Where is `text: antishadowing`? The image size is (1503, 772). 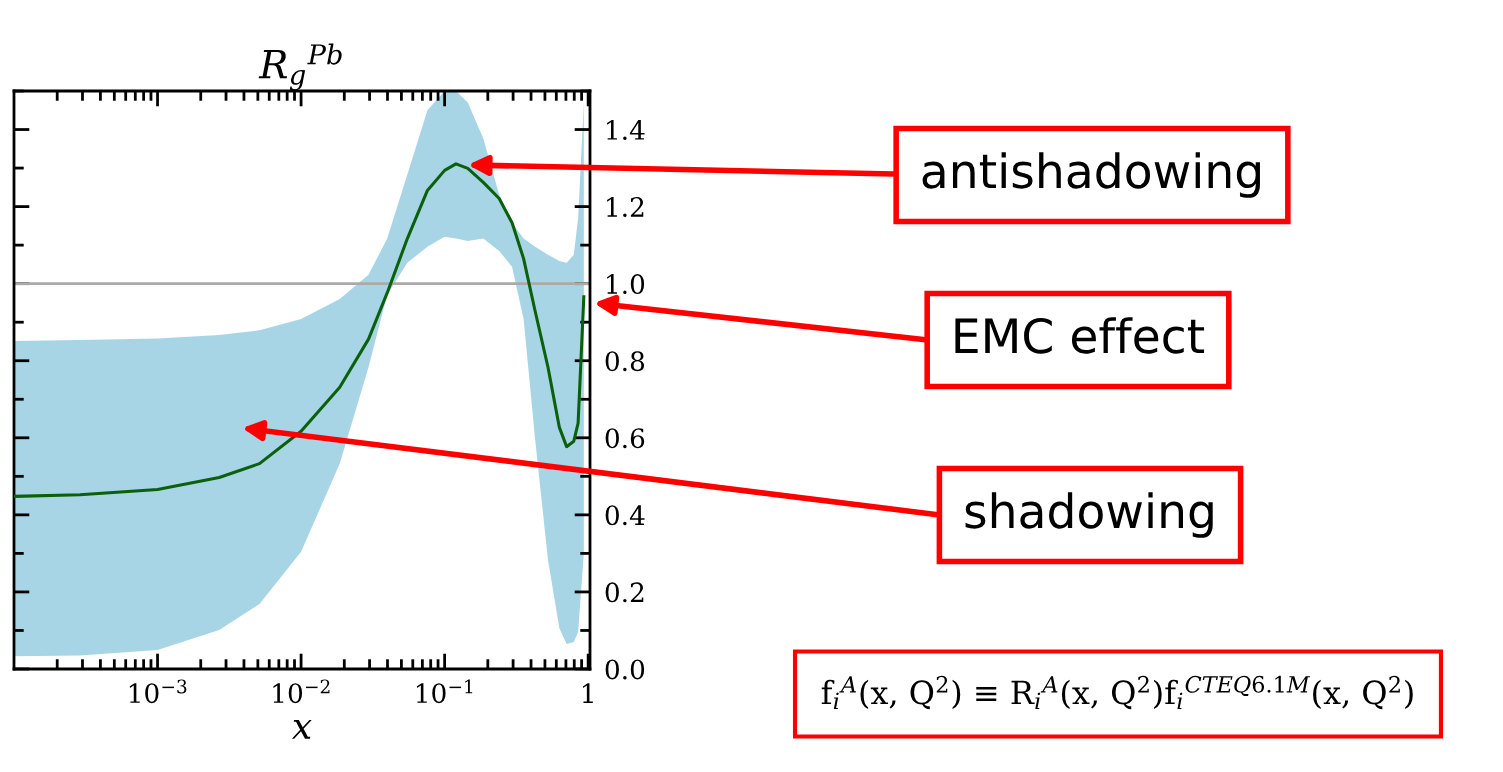
text: antishadowing is located at coordinates (1091, 175).